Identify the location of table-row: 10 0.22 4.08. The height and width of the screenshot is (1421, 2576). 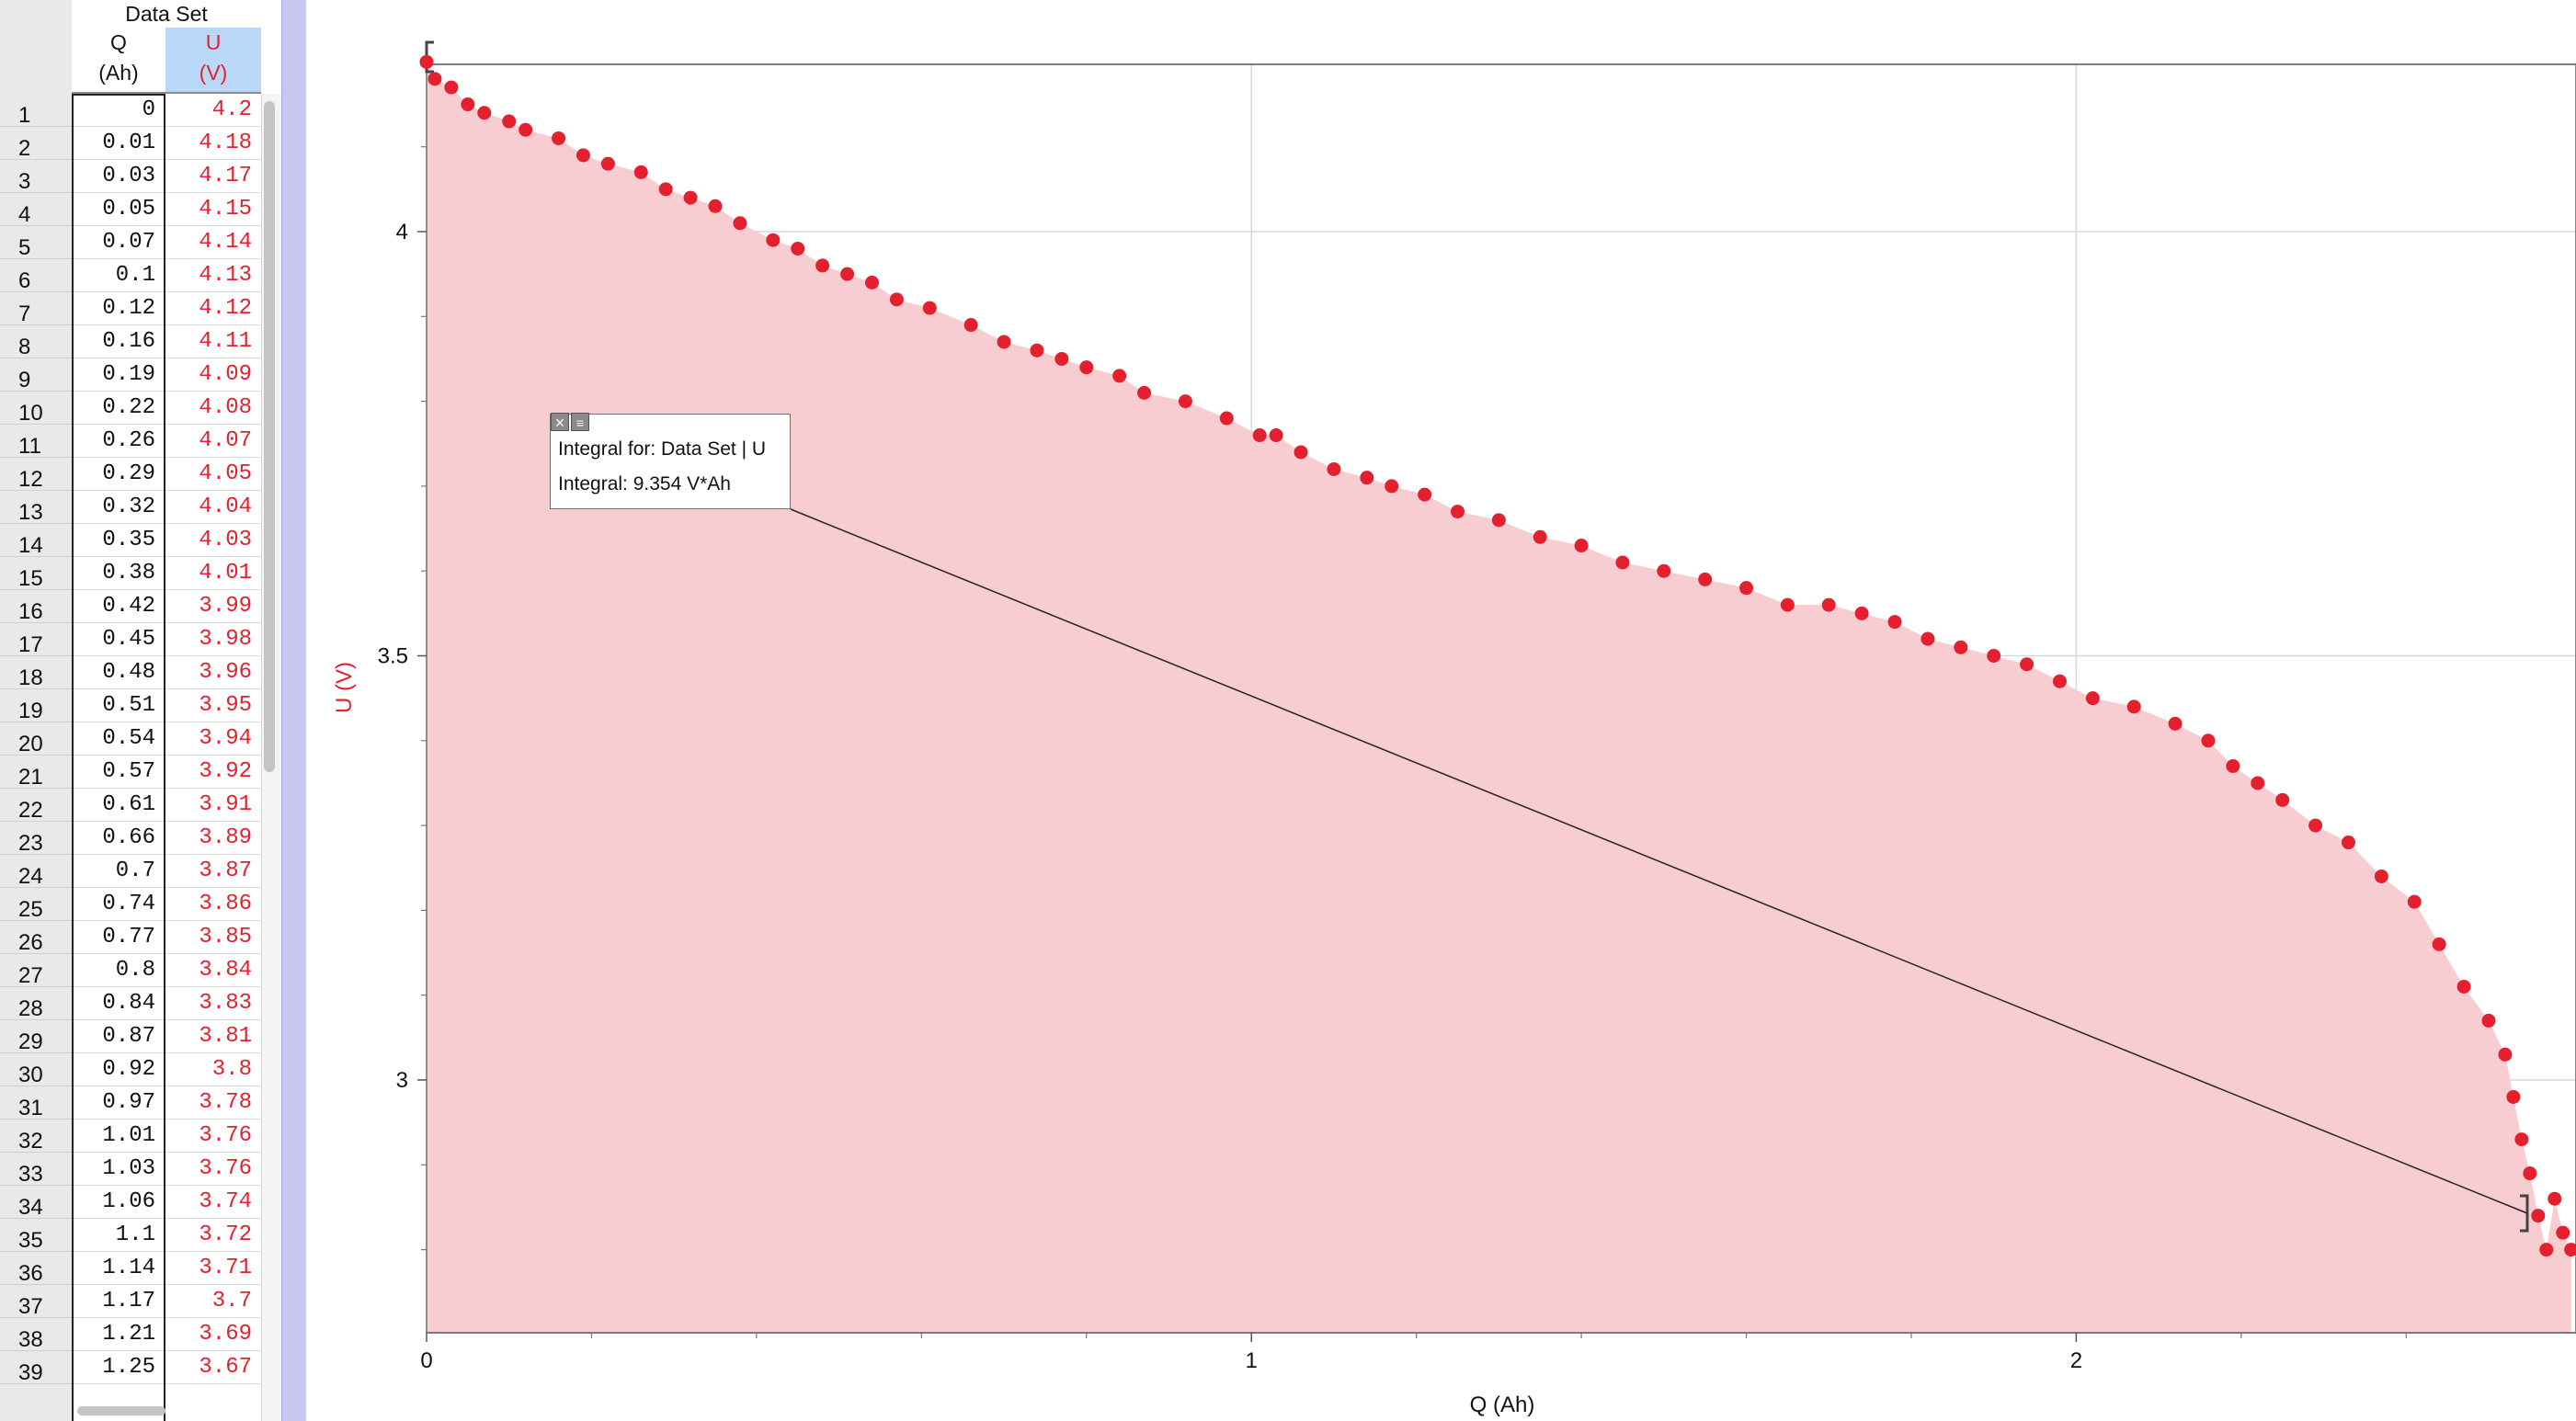
(130, 409).